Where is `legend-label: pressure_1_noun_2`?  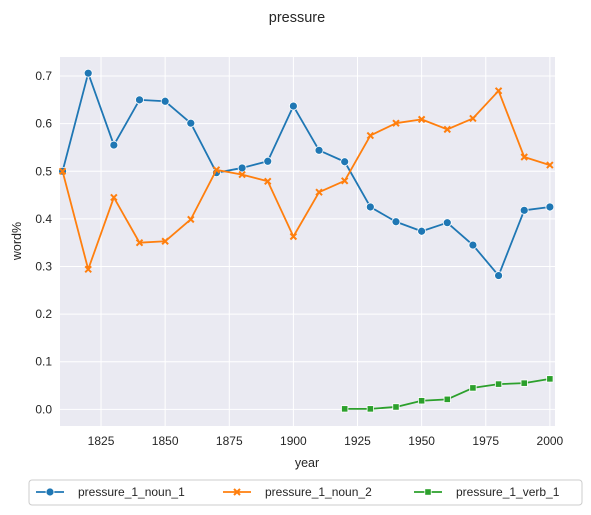
legend-label: pressure_1_noun_2 is located at coordinates (318, 492).